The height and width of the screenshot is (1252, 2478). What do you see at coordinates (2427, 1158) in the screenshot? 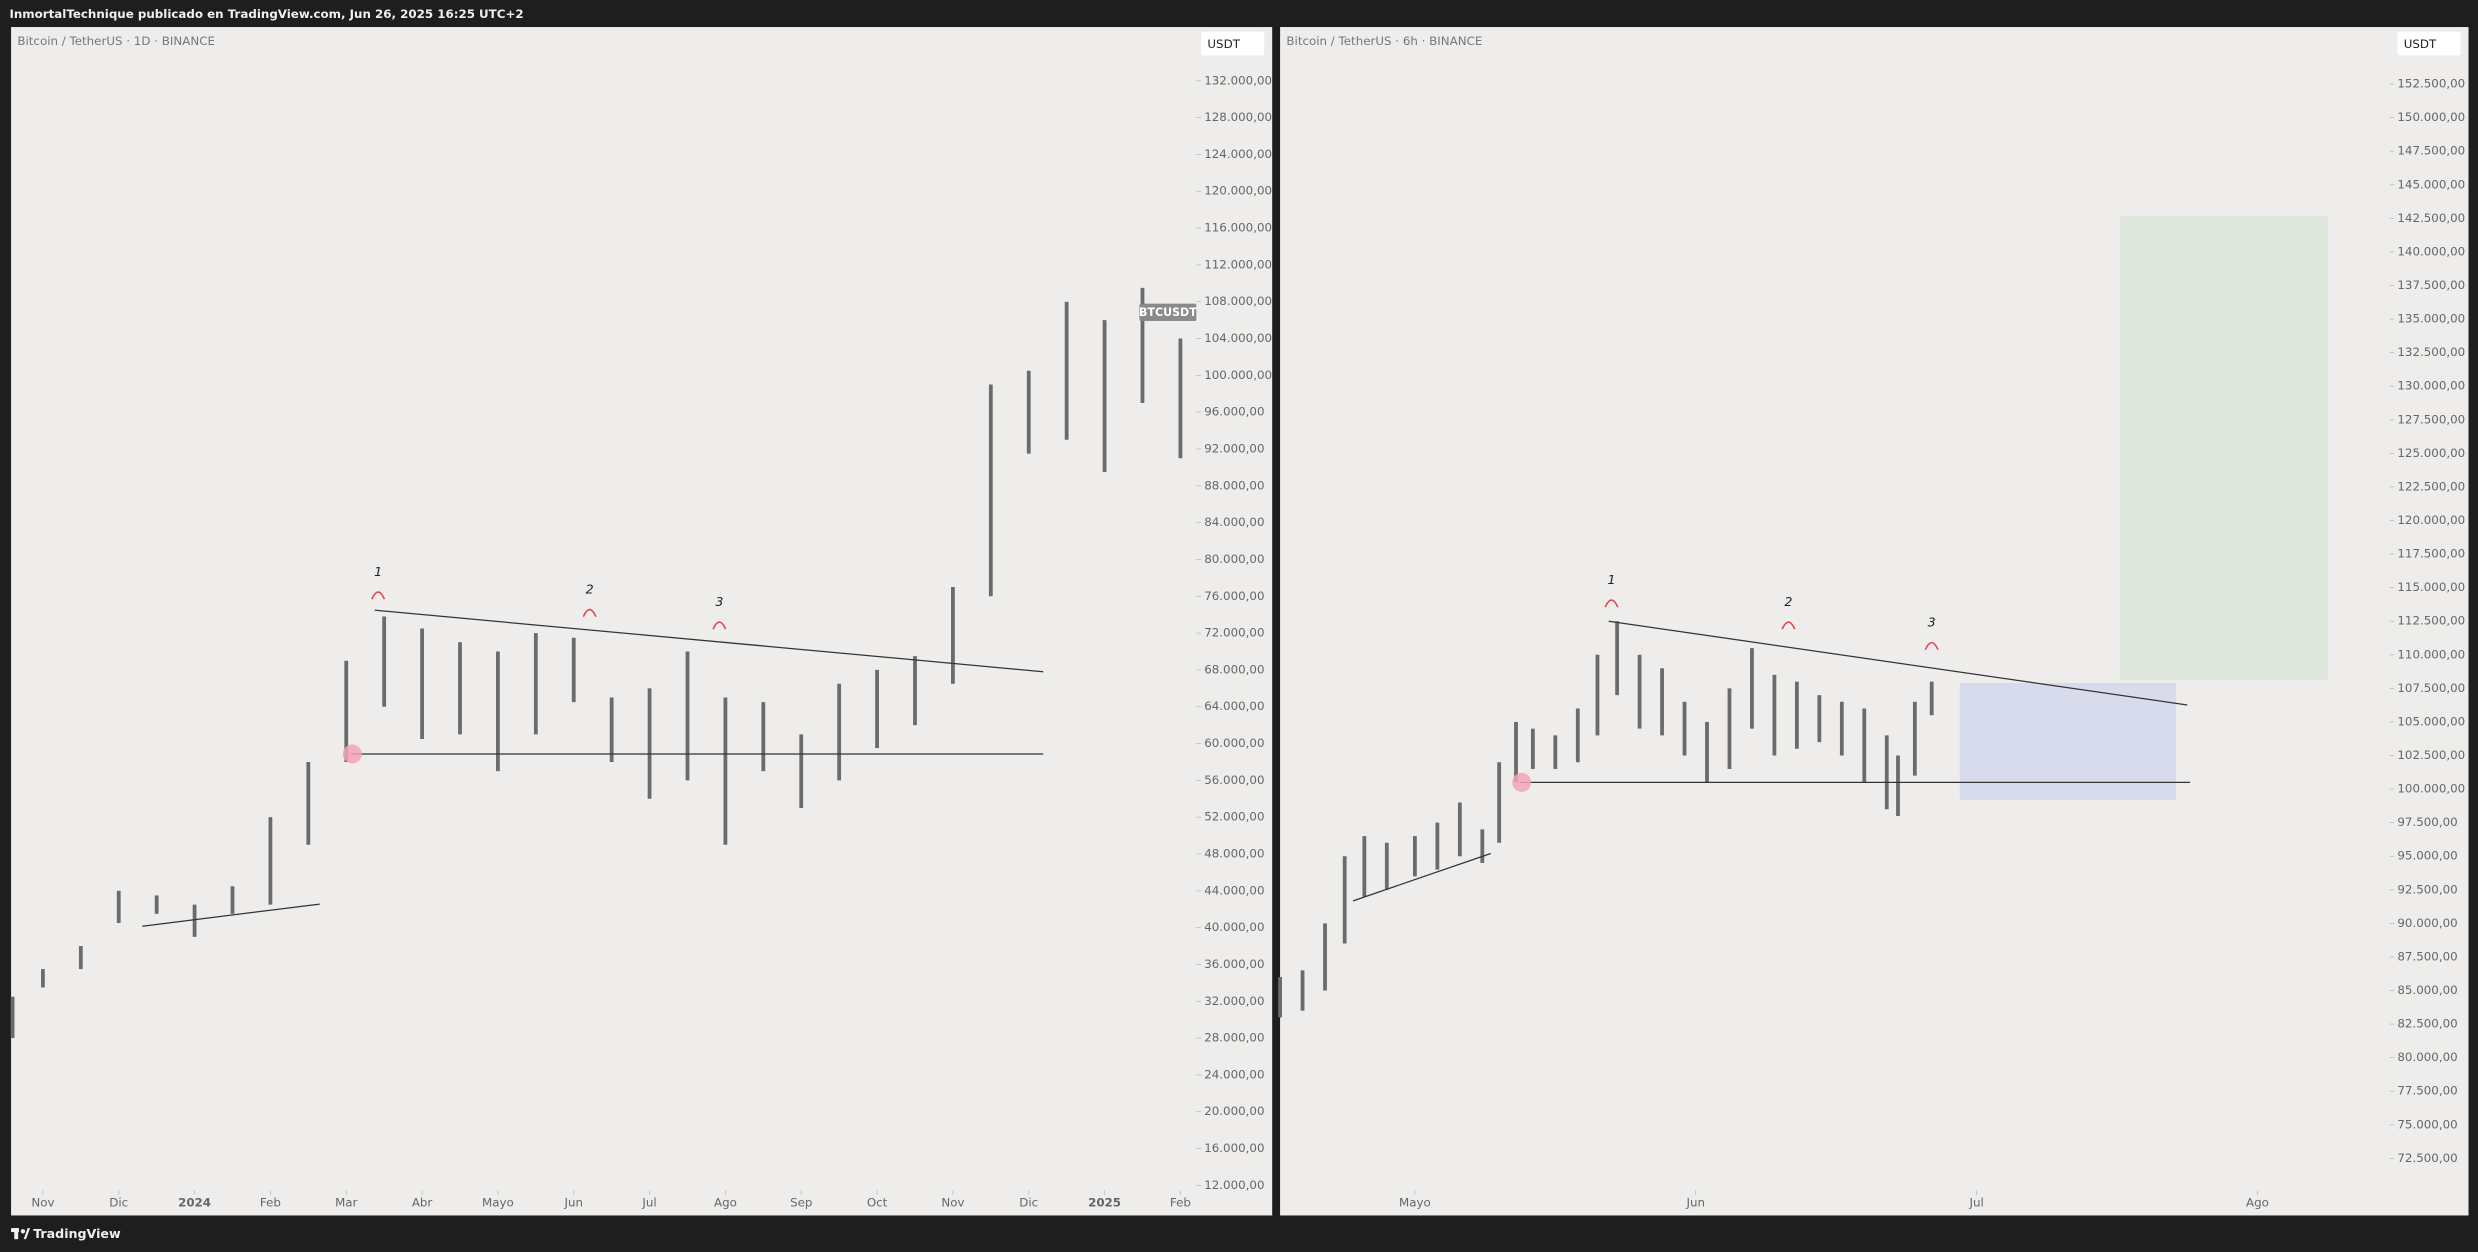
I see `y-tick-label: 72.500,00` at bounding box center [2427, 1158].